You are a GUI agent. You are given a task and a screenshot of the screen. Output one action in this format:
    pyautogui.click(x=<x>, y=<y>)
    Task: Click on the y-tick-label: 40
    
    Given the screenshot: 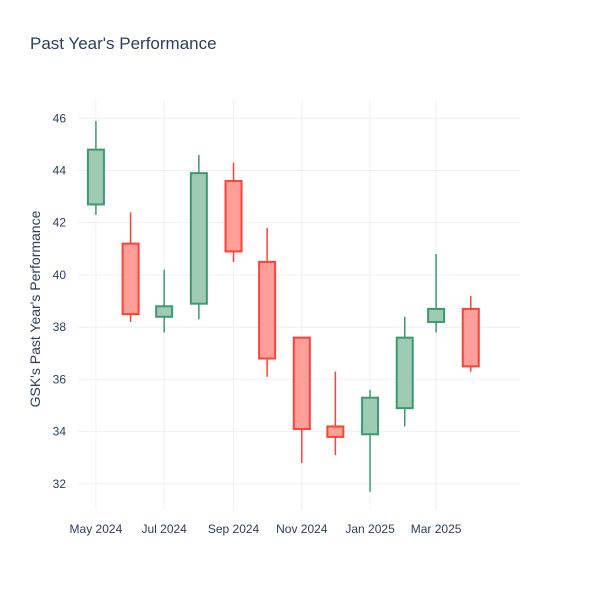 What is the action you would take?
    pyautogui.click(x=60, y=275)
    